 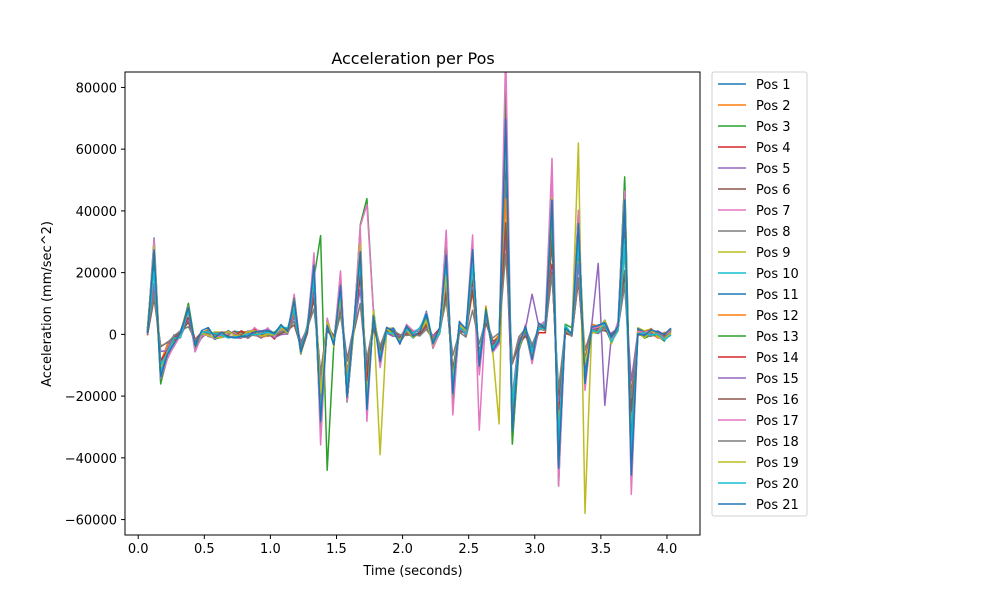 What do you see at coordinates (138, 549) in the screenshot?
I see `x-tick-label: 0.0` at bounding box center [138, 549].